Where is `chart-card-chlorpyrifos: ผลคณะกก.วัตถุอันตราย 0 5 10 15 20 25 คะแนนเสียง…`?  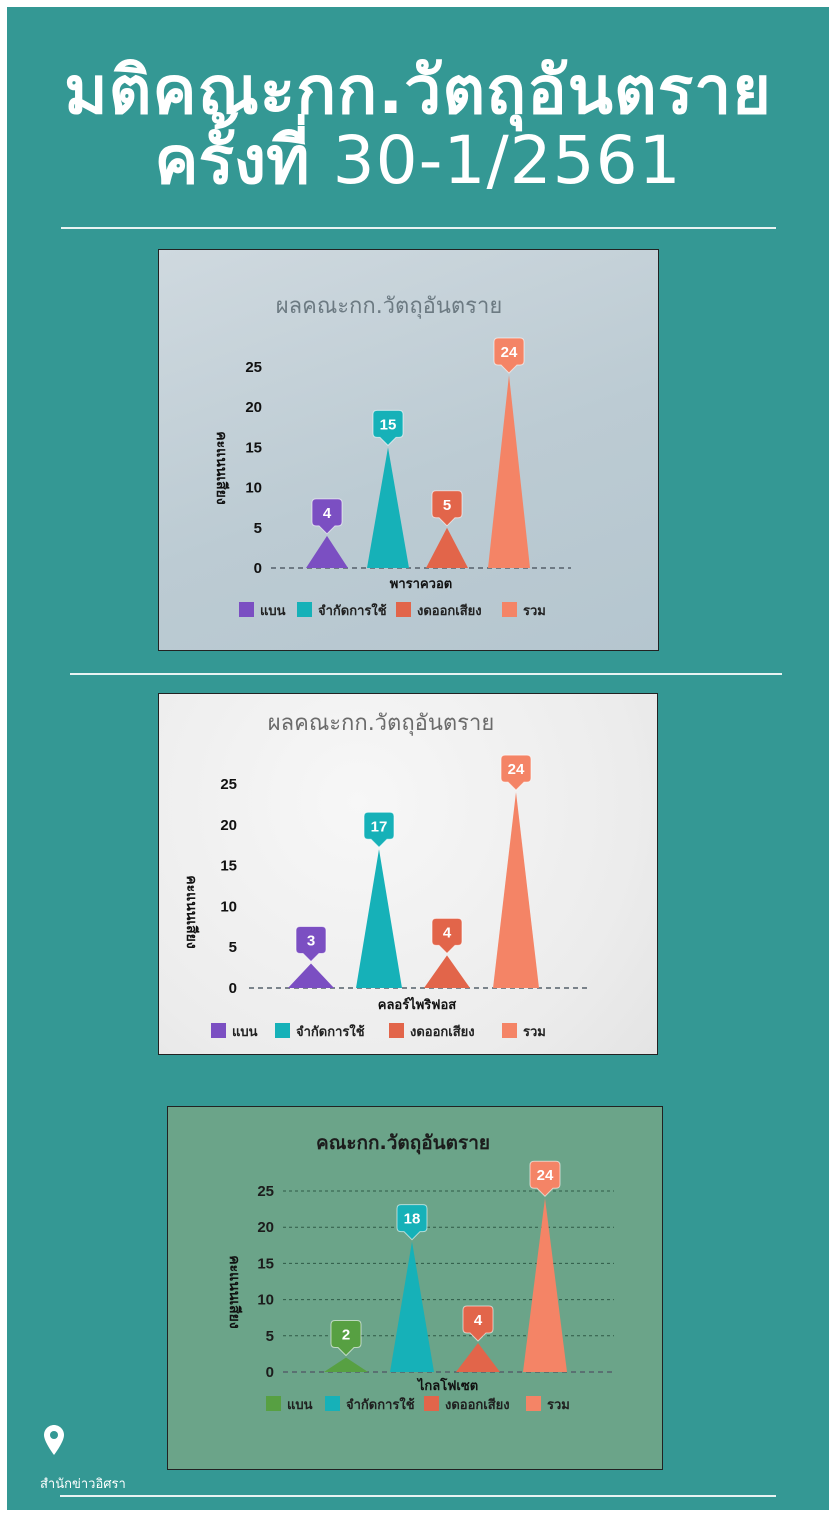
chart-card-chlorpyrifos: ผลคณะกก.วัตถุอันตราย 0 5 10 15 20 25 คะแนนเสียง… is located at coordinates (408, 874).